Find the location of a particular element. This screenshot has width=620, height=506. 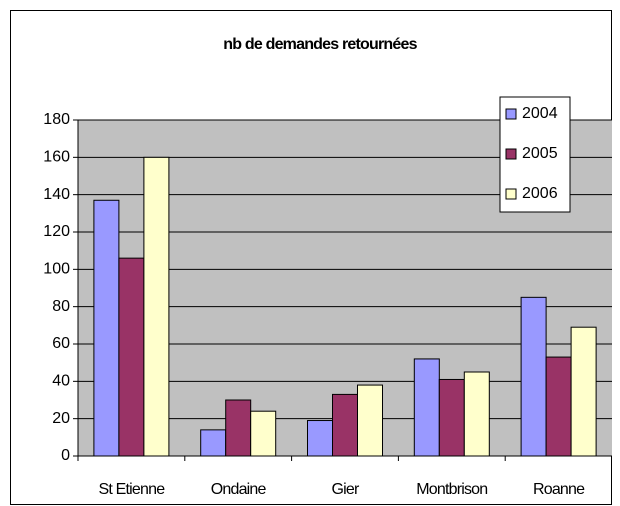

chart-title: nb de demandes retournées is located at coordinates (320, 44).